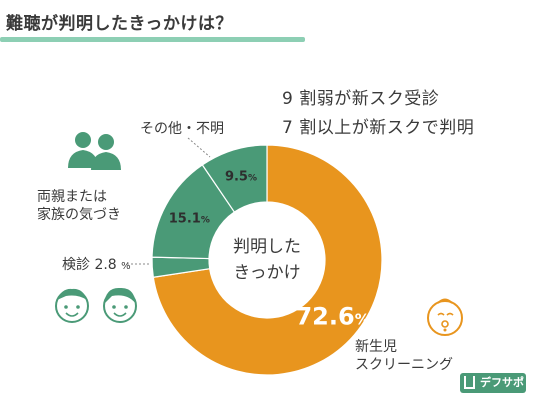 The image size is (533, 400). I want to click on cup-icon, so click(469, 382).